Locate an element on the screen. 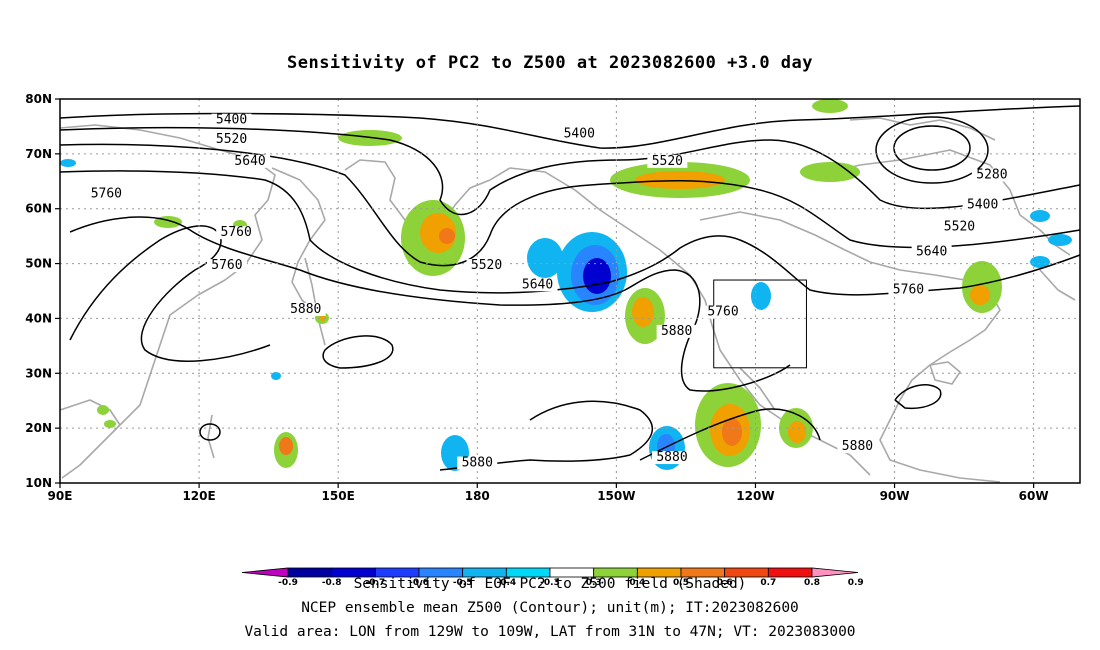 The width and height of the screenshot is (1100, 650). contour-5280-inner is located at coordinates (932, 148).